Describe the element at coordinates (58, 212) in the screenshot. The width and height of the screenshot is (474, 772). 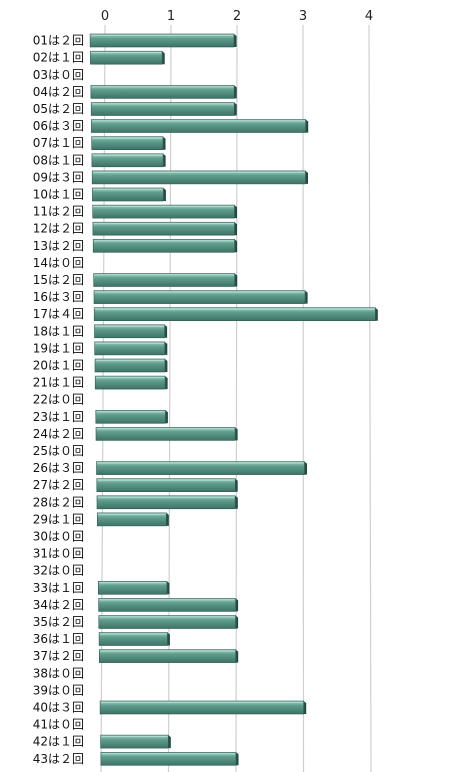
I see `category-label: 11は２回` at that location.